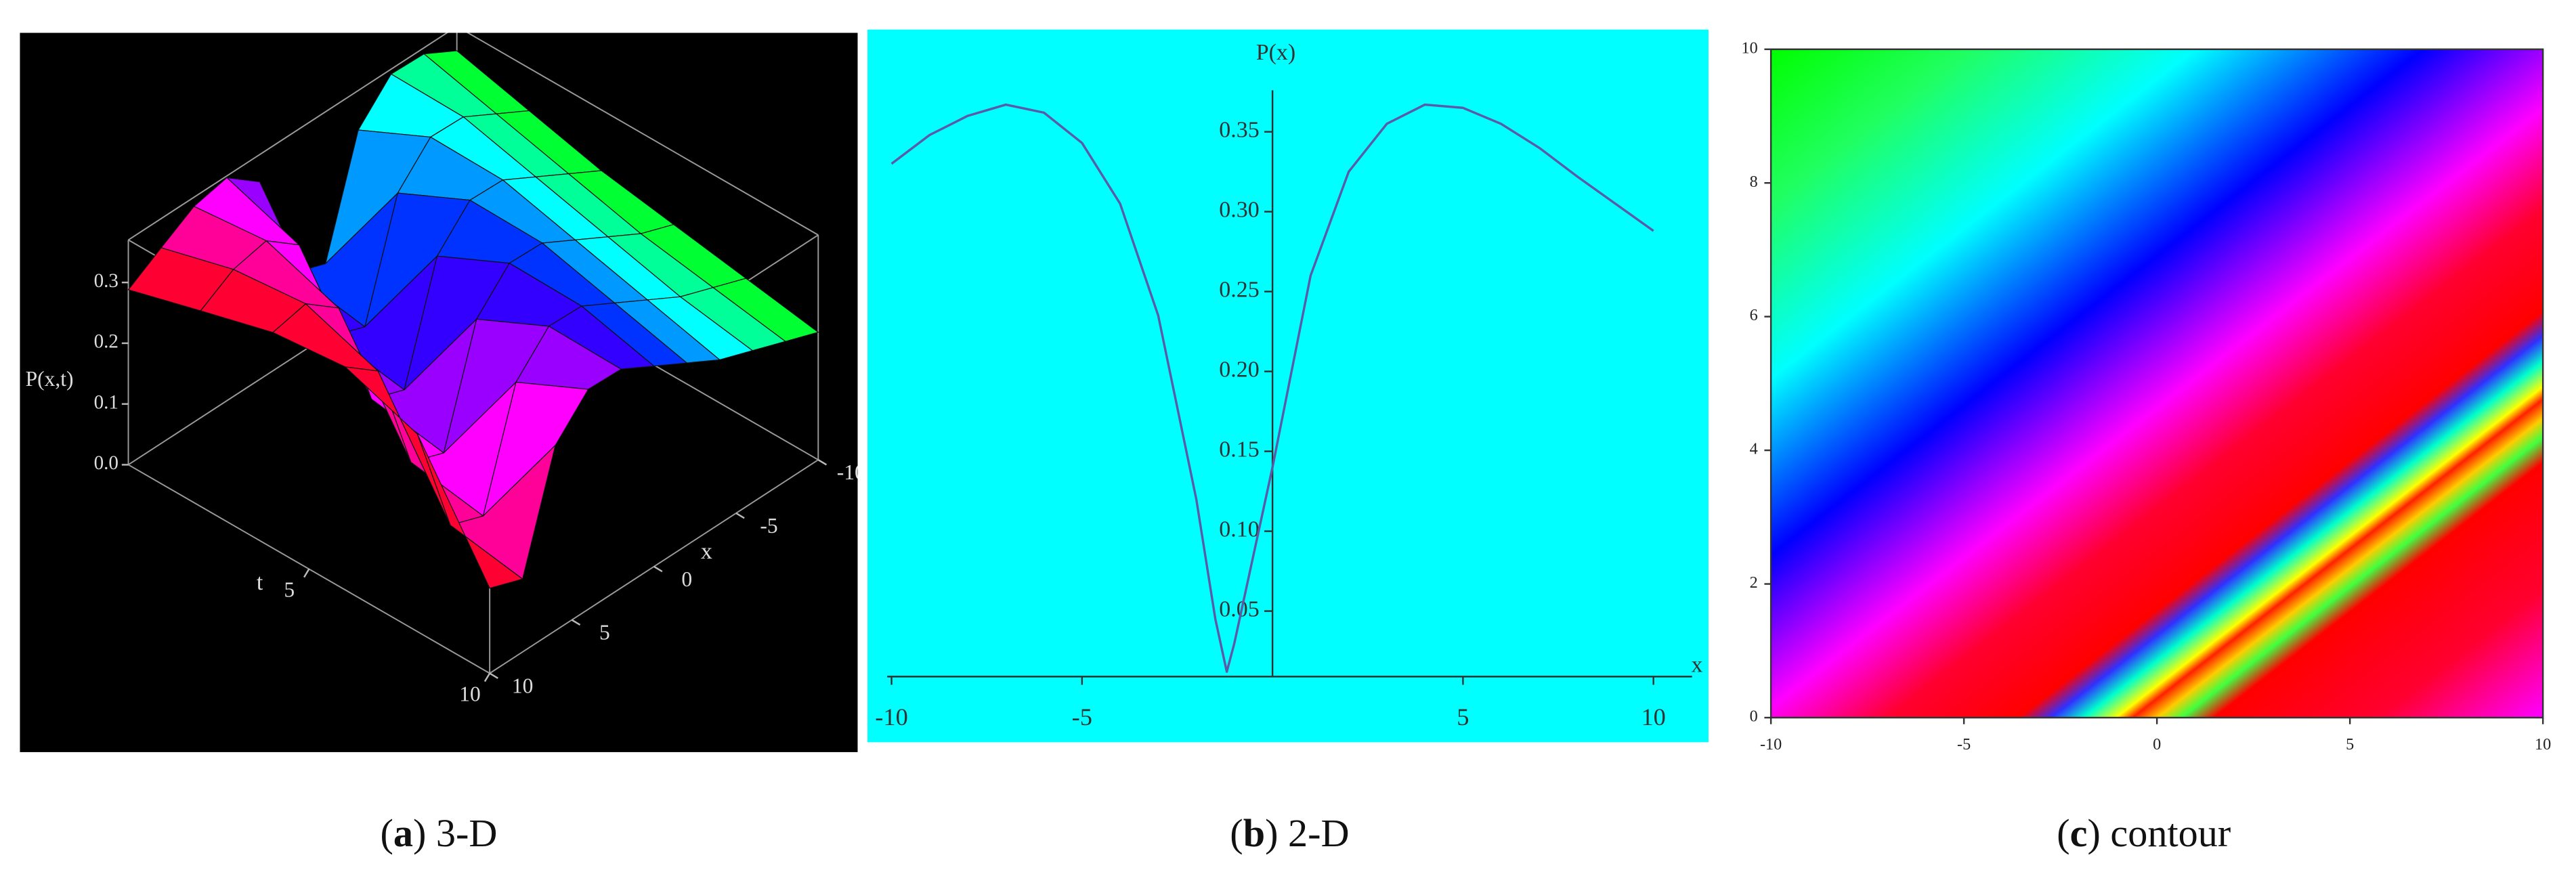 Image resolution: width=2576 pixels, height=872 pixels. I want to click on y-tick-label: 0.15, so click(1239, 449).